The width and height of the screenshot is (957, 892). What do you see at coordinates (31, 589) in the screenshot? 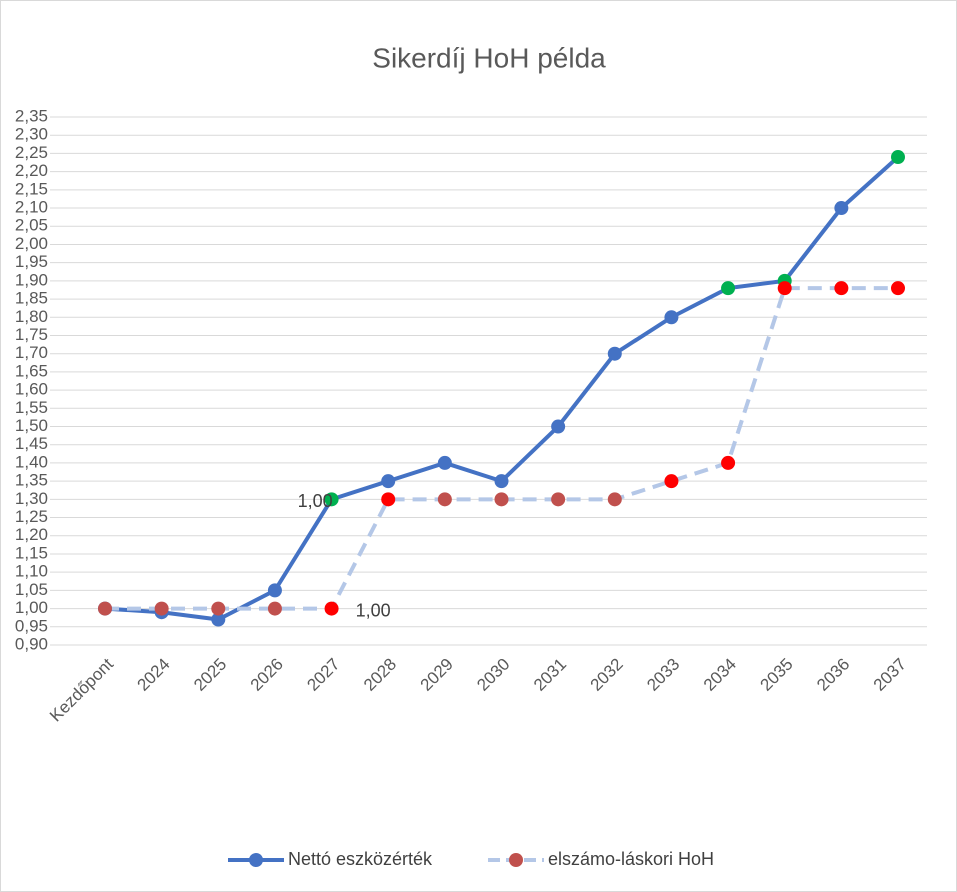
I see `y-tick-label: 1,05` at bounding box center [31, 589].